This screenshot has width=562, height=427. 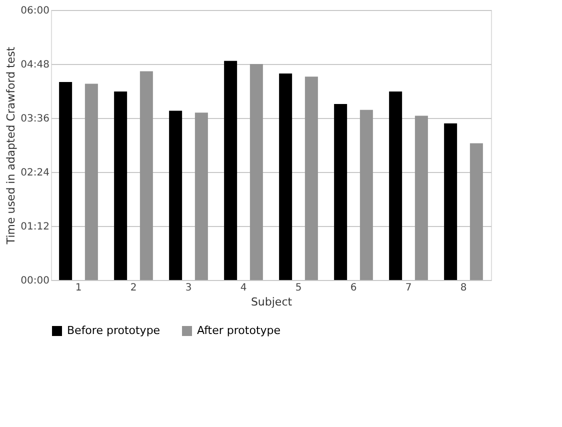 I want to click on y-tick-label: 06:00, so click(x=35, y=11).